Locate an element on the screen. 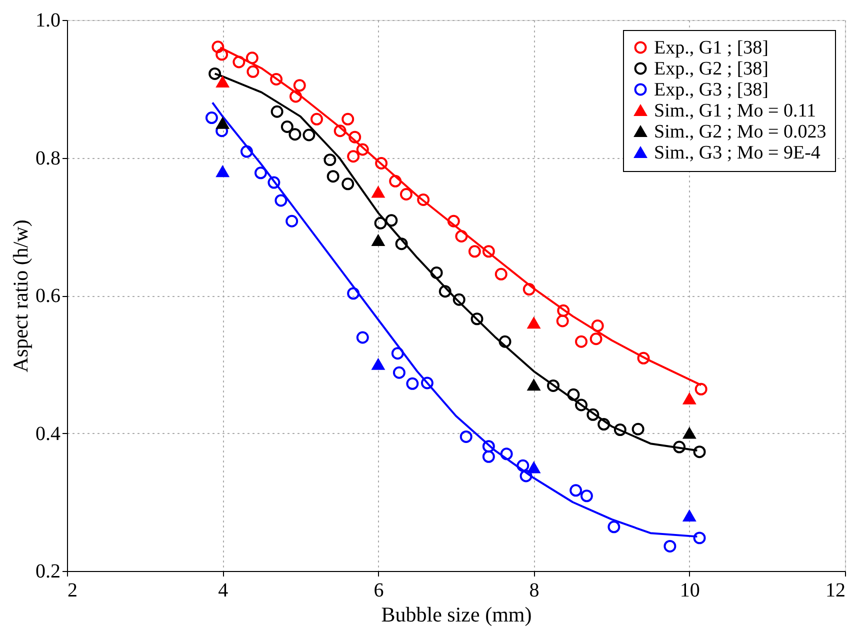 This screenshot has width=861, height=635. y-tick-label: 0.2 is located at coordinates (48, 571).